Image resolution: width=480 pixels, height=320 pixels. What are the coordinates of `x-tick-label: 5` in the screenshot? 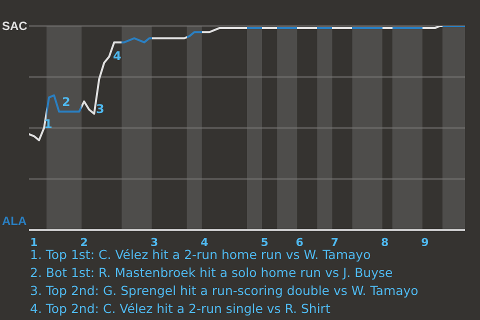 It's located at (264, 242).